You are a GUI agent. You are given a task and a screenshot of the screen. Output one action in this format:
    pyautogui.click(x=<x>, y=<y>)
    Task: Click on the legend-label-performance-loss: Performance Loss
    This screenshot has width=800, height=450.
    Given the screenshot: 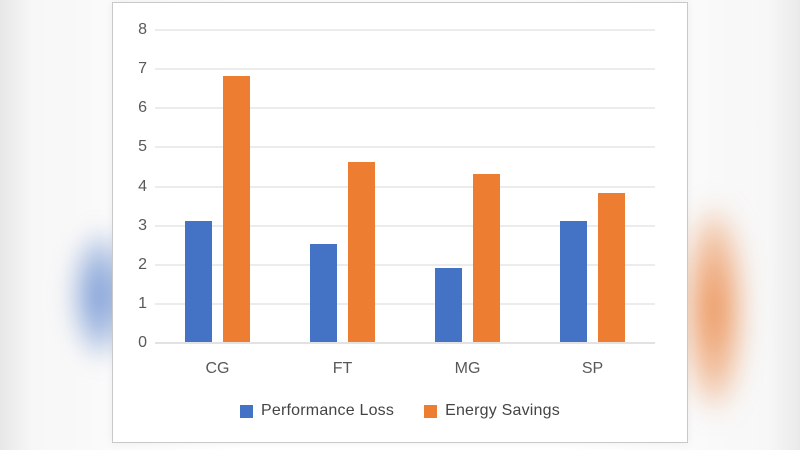 What is the action you would take?
    pyautogui.click(x=328, y=410)
    